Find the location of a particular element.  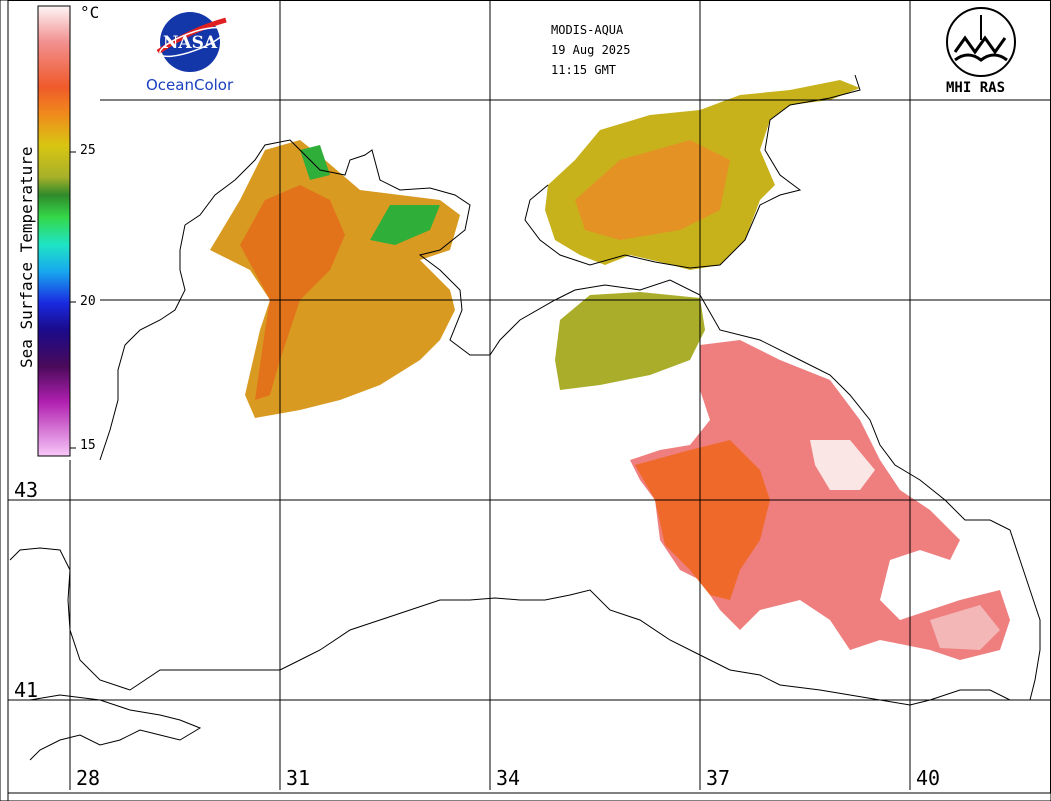

nasa-logo-text: NASA is located at coordinates (190, 43).